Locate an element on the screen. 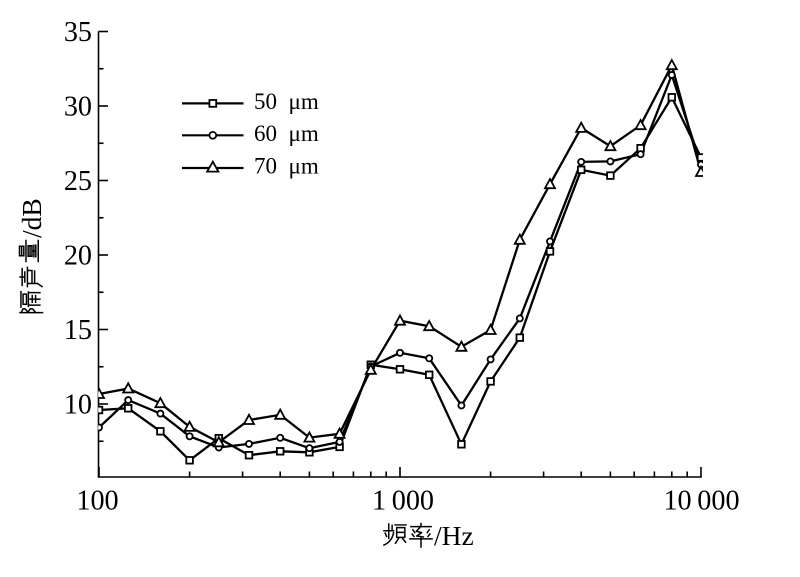 The height and width of the screenshot is (577, 800). svg-text: 50 μm is located at coordinates (286, 101).